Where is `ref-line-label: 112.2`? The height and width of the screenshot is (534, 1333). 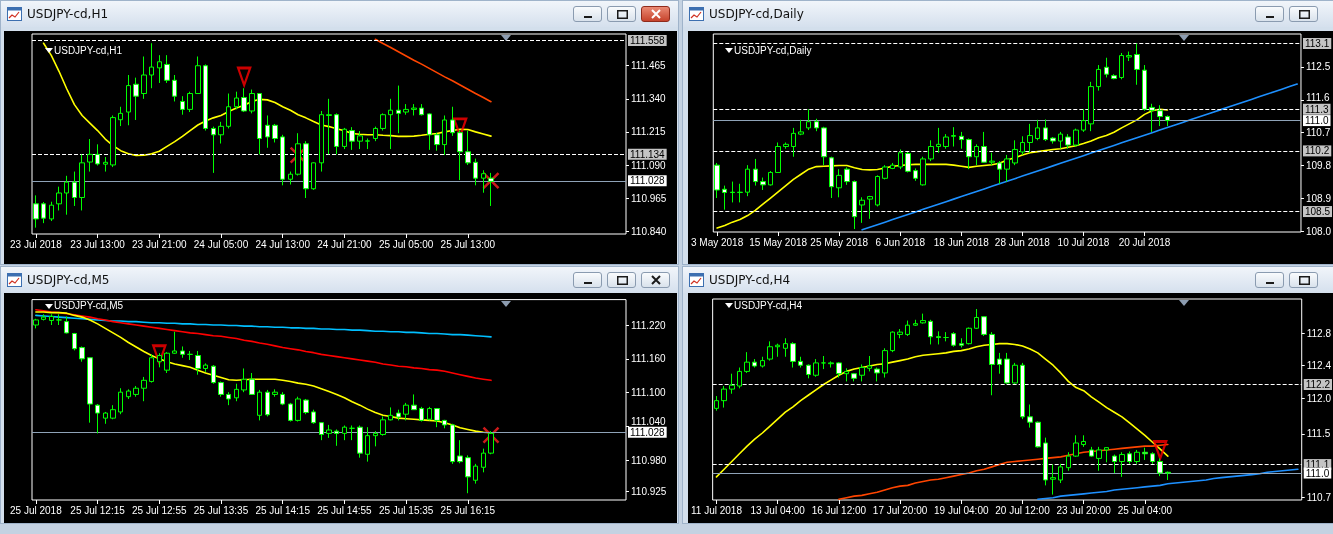
ref-line-label: 112.2 is located at coordinates (1318, 384).